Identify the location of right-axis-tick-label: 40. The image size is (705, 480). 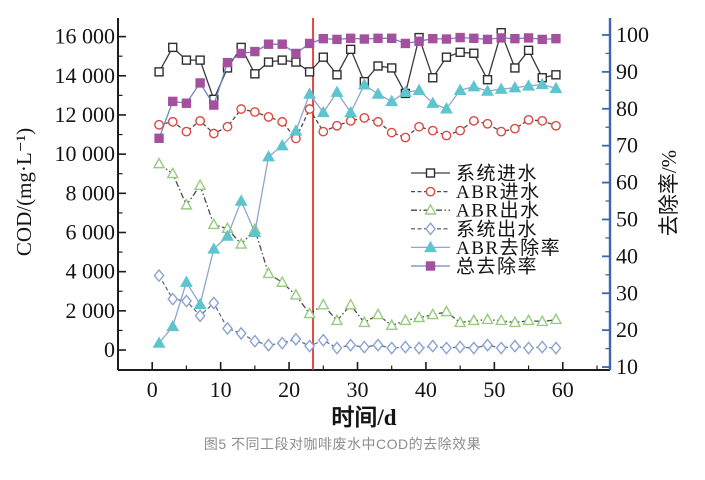
(627, 255).